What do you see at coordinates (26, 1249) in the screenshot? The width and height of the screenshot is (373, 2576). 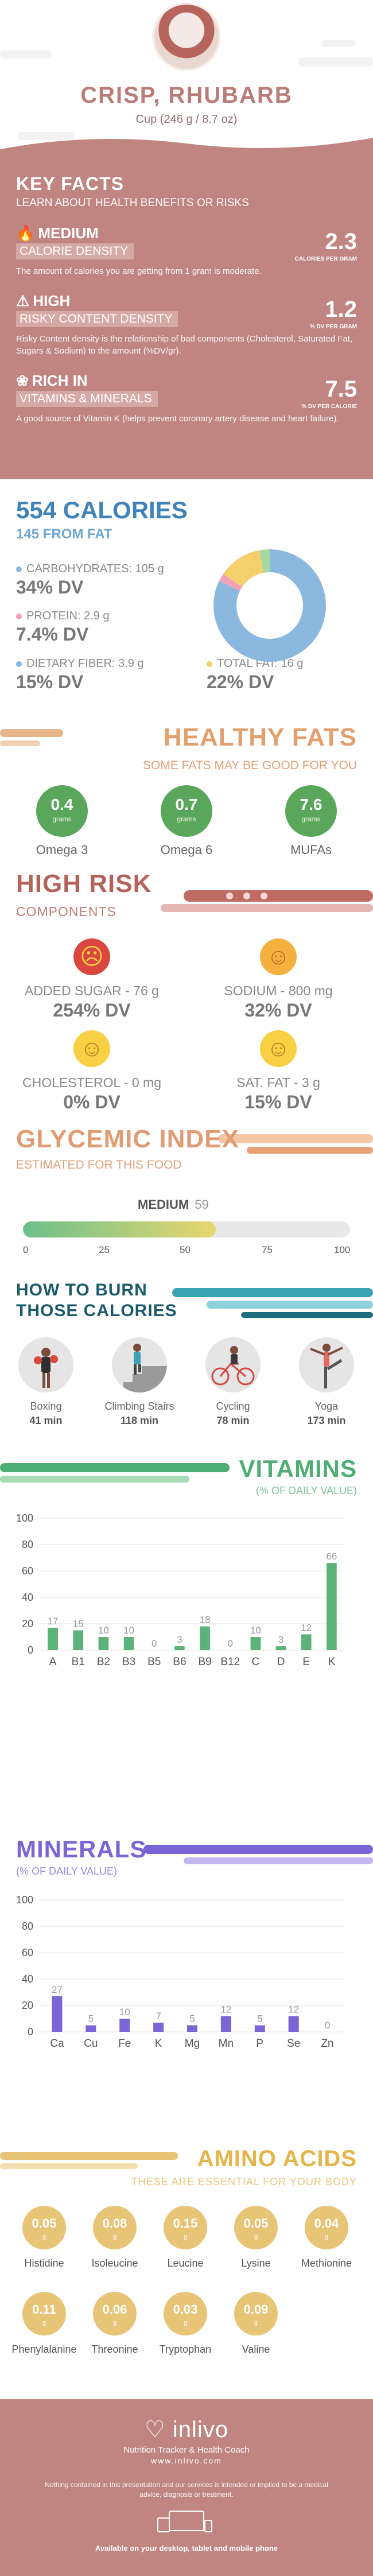 I see `glycemic-tick: 0` at bounding box center [26, 1249].